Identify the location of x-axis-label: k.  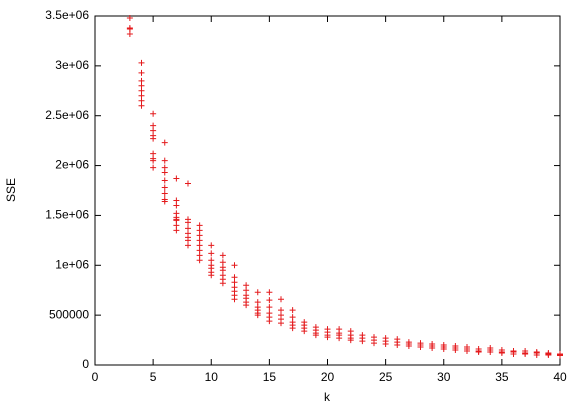
(327, 397).